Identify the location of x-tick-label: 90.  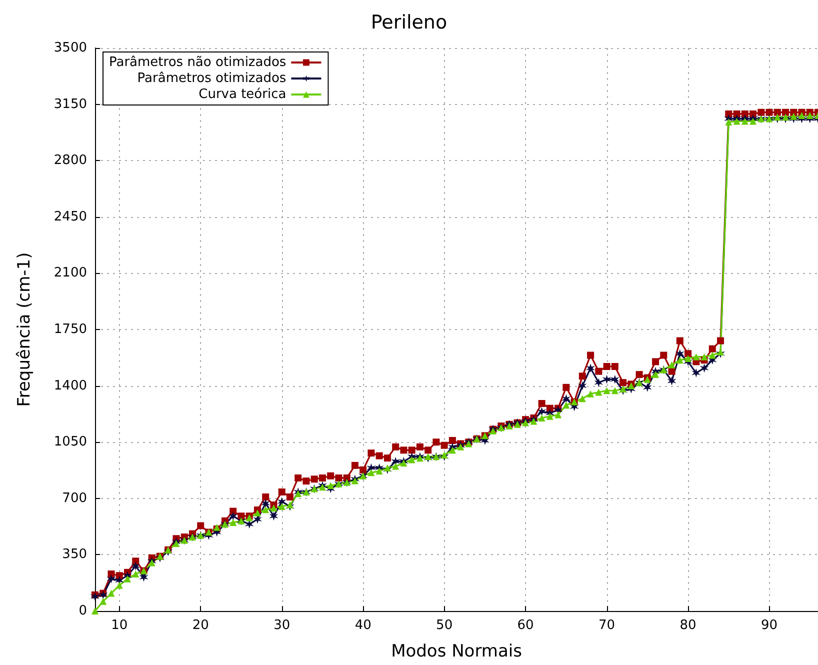
(769, 625).